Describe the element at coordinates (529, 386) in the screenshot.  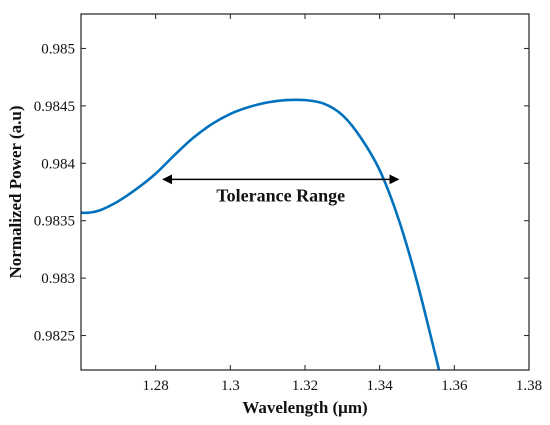
I see `x-tick-label: 1.38` at that location.